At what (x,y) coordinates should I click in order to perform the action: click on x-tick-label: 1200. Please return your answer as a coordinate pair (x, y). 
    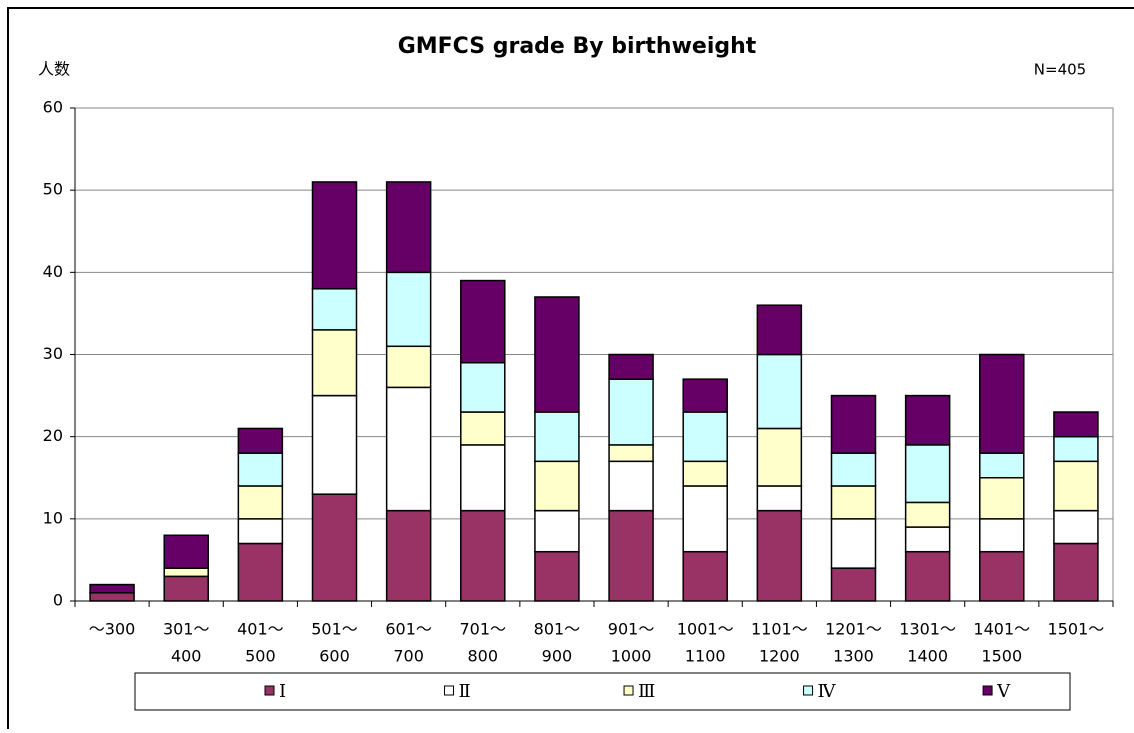
    Looking at the image, I should click on (779, 656).